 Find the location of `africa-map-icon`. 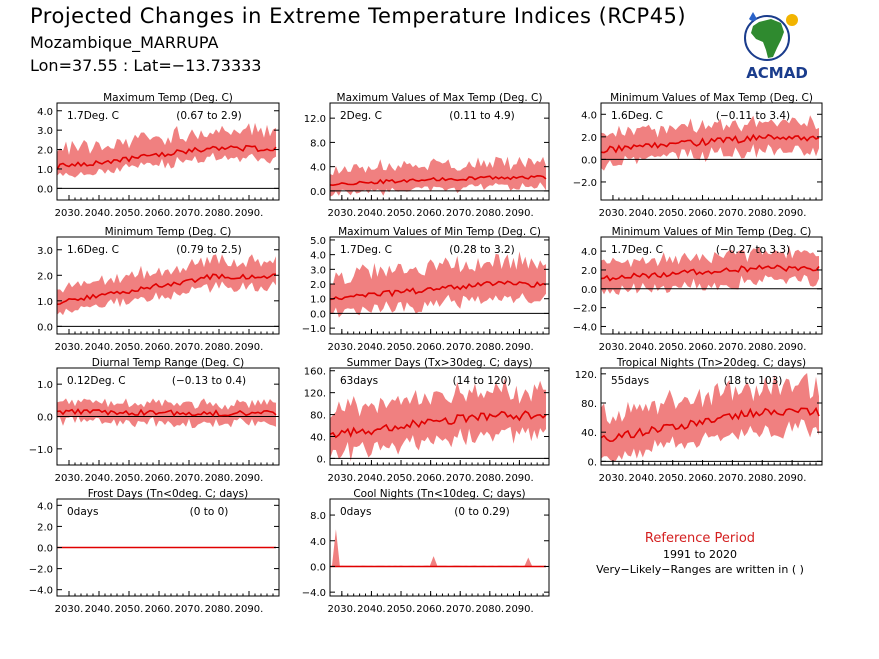

africa-map-icon is located at coordinates (767, 38).